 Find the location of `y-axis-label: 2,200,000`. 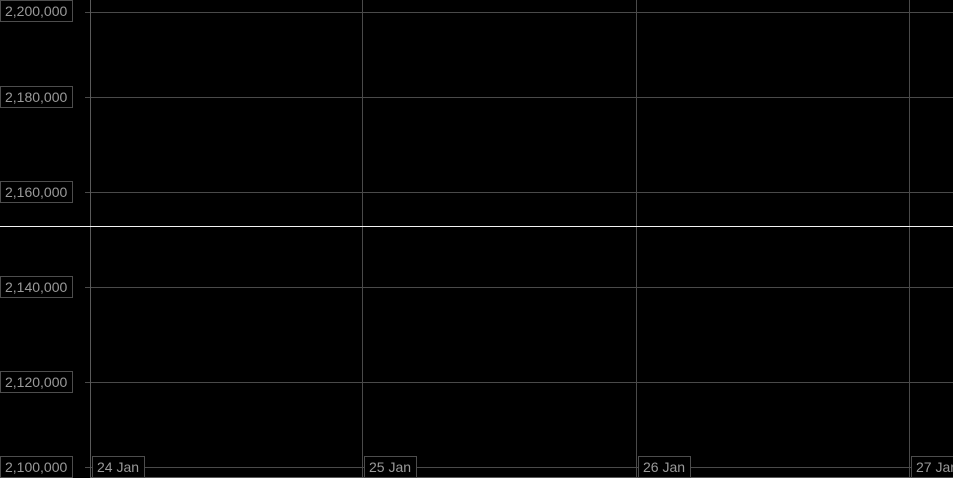

y-axis-label: 2,200,000 is located at coordinates (37, 11).